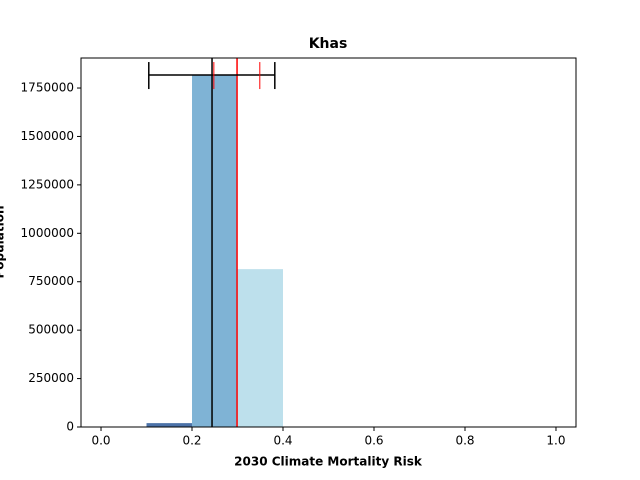  Describe the element at coordinates (555, 441) in the screenshot. I see `x-tick-label: 1.0` at that location.